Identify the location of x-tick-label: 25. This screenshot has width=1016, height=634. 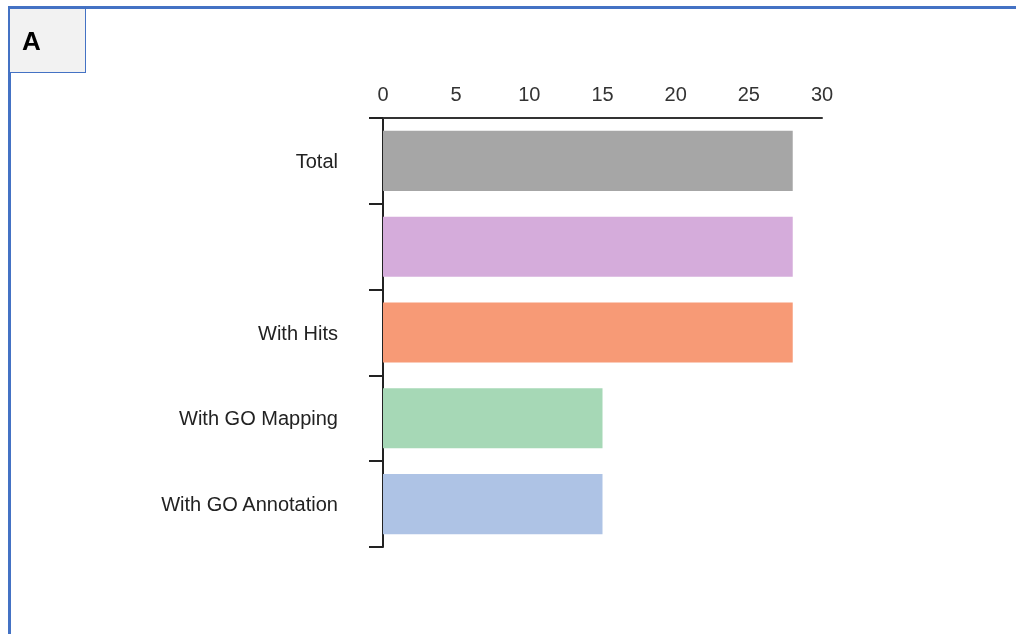
(748, 94).